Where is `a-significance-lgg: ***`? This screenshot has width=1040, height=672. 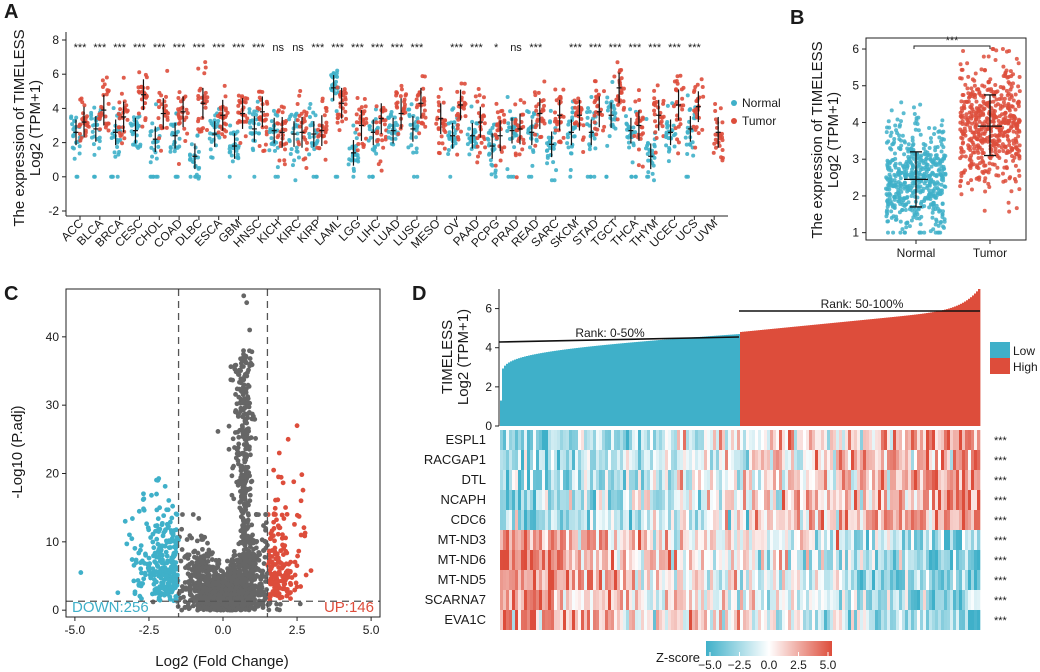
a-significance-lgg: *** is located at coordinates (358, 48).